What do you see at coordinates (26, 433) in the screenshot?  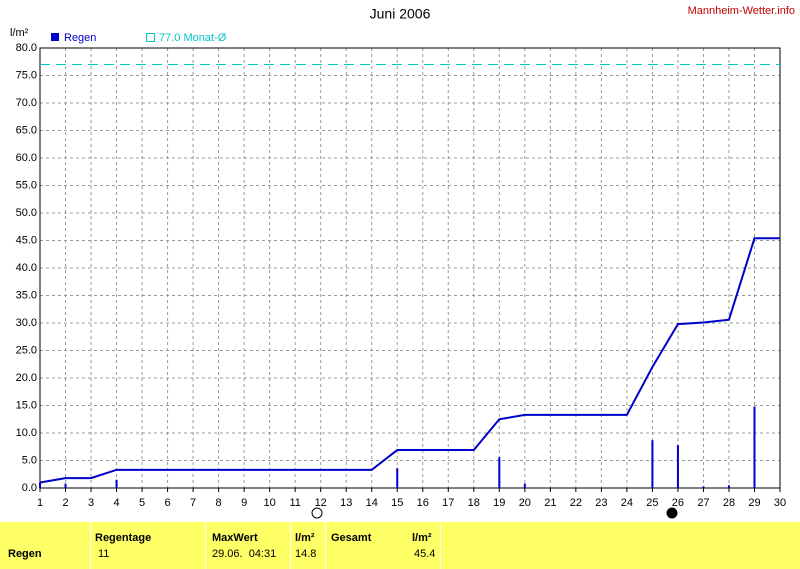 I see `y-tick-label: 10.0` at bounding box center [26, 433].